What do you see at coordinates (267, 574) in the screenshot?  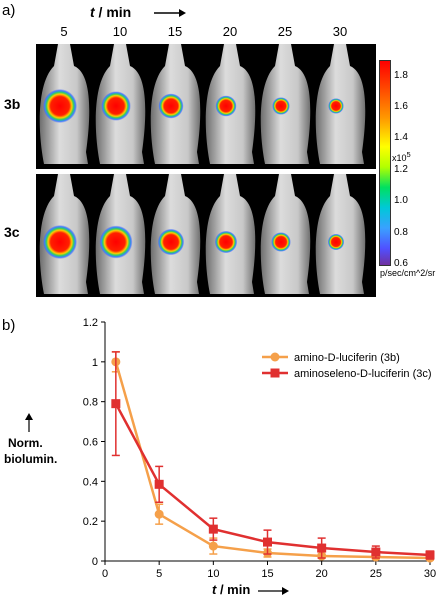 I see `x-tick-label: 15` at bounding box center [267, 574].